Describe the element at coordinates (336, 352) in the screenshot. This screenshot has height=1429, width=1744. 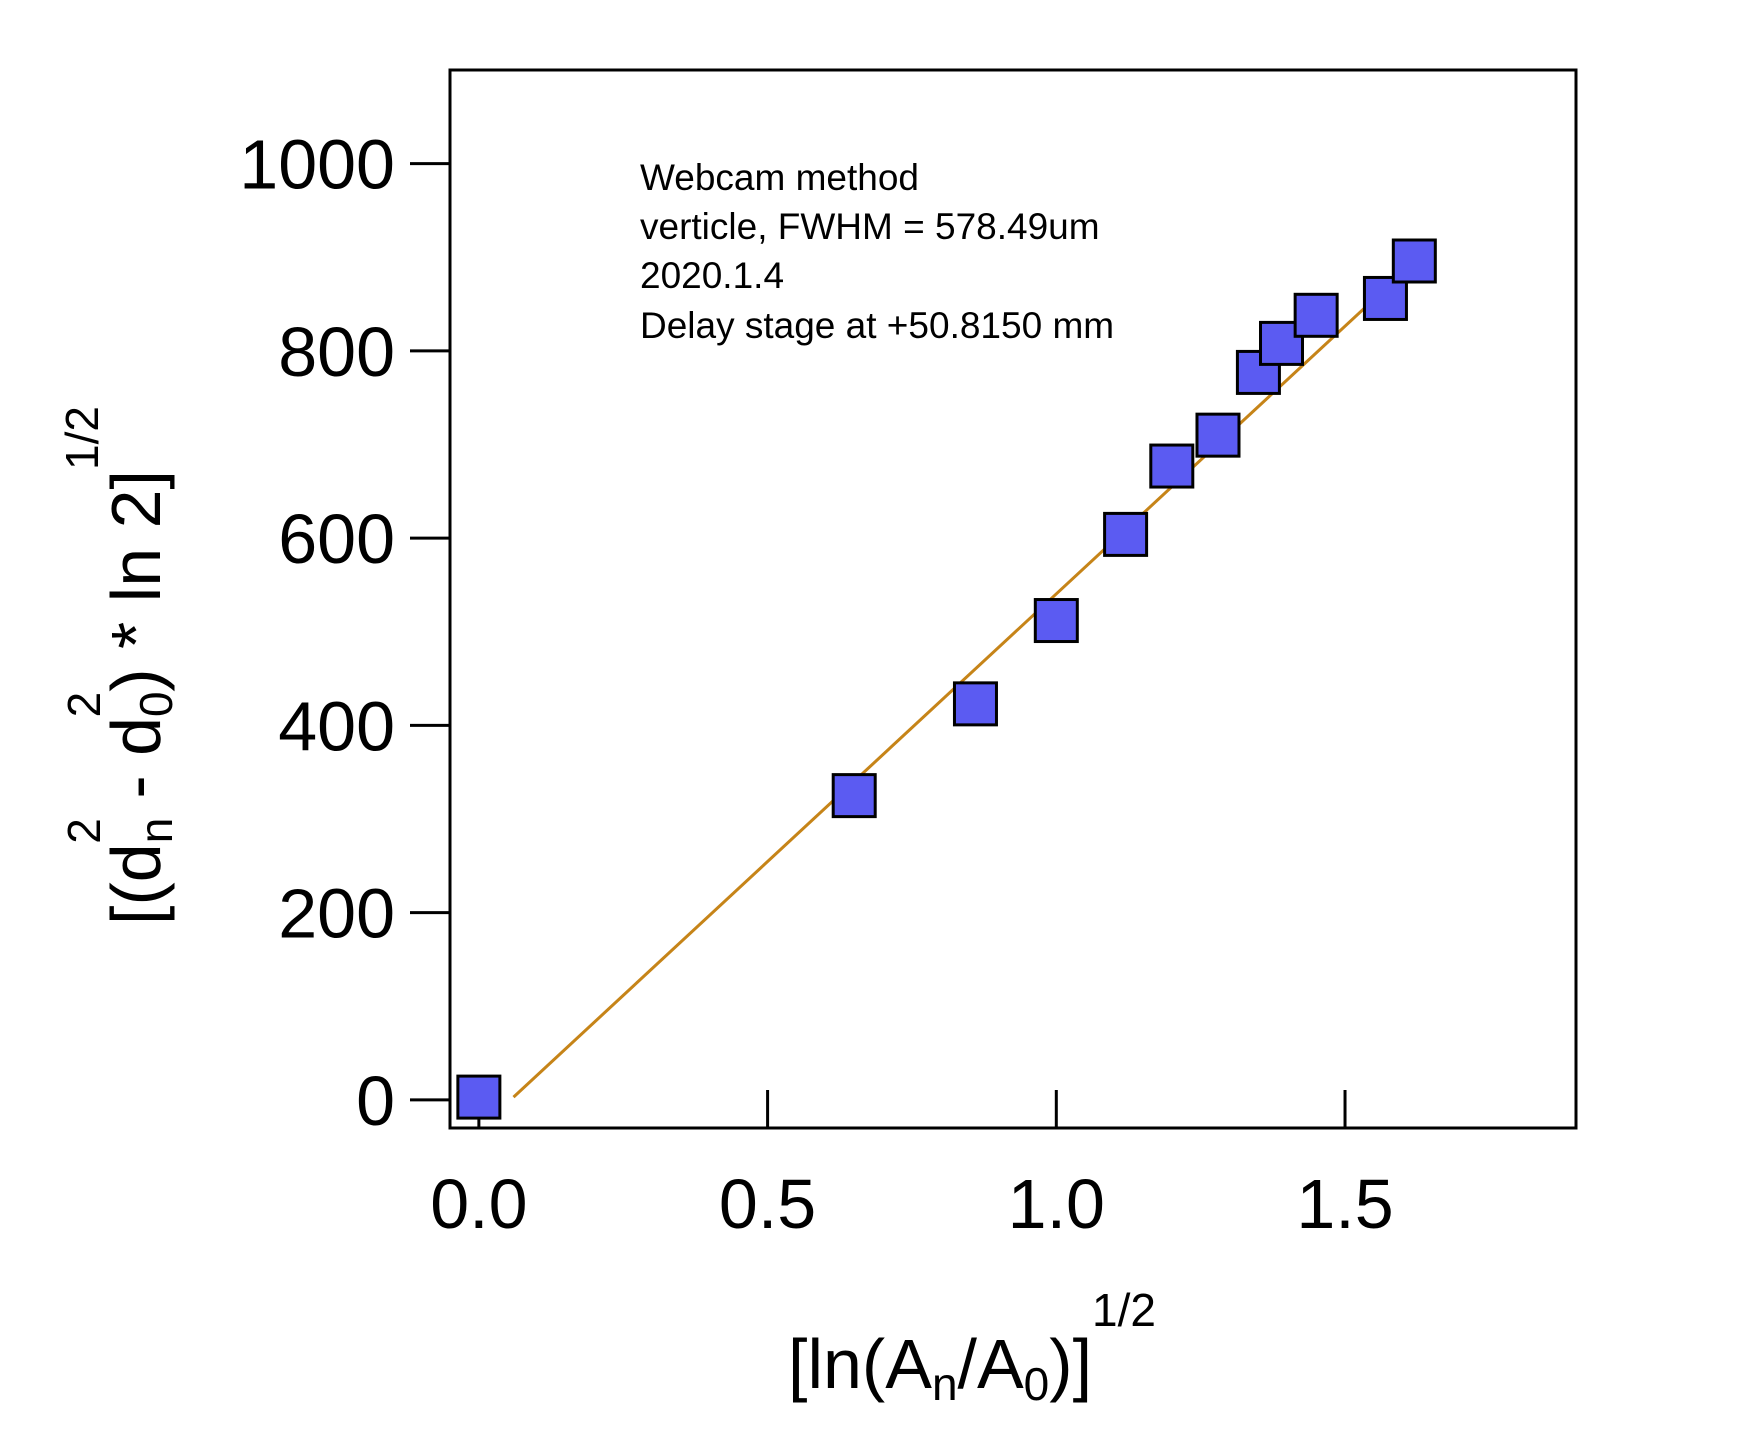
I see `y-tick-label: 800` at that location.